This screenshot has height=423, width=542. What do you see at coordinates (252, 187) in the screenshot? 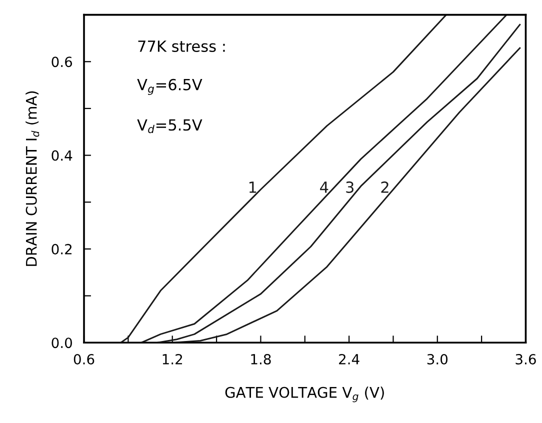
I see `series-label: 1` at bounding box center [252, 187].